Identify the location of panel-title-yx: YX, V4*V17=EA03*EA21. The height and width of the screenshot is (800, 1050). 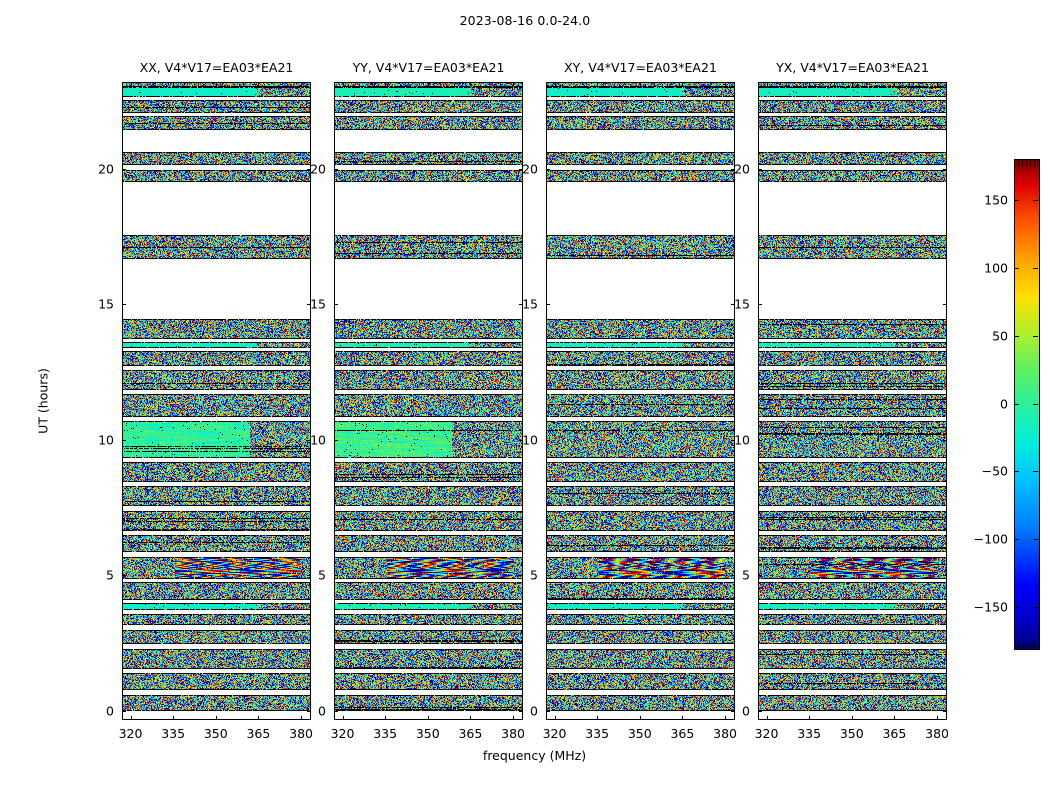
(852, 67).